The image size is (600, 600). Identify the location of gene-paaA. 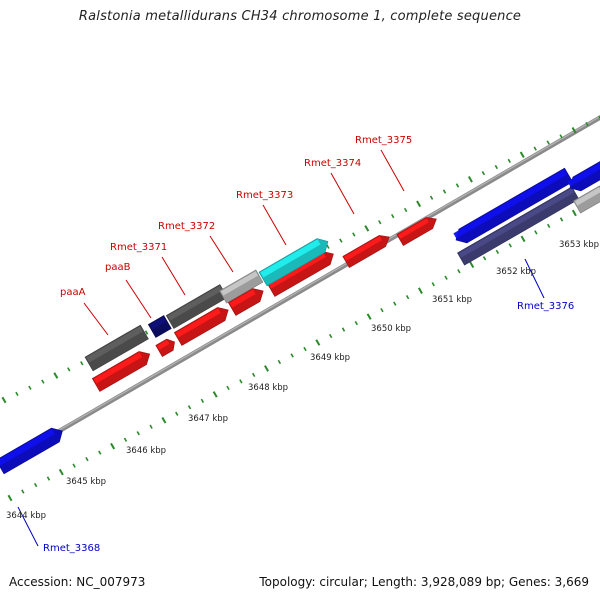
(116, 348).